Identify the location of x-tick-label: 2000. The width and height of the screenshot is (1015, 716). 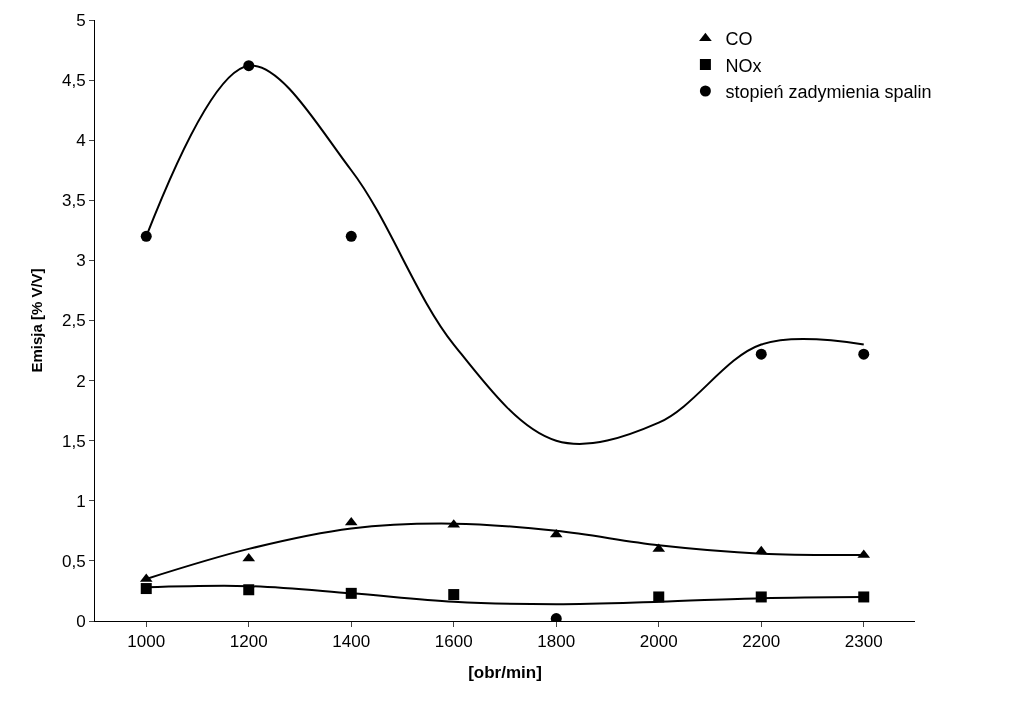
(658, 642).